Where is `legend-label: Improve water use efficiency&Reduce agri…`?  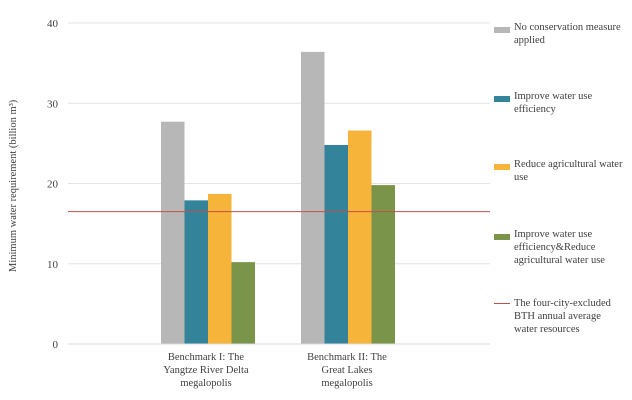 legend-label: Improve water use efficiency&Reduce agri… is located at coordinates (572, 247).